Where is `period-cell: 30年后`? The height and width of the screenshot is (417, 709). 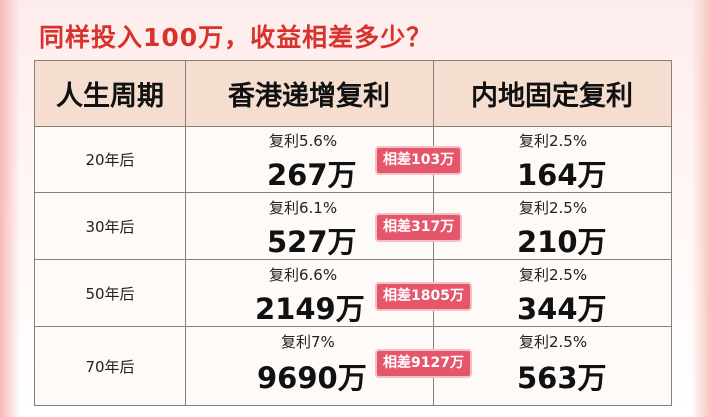 period-cell: 30年后 is located at coordinates (110, 226).